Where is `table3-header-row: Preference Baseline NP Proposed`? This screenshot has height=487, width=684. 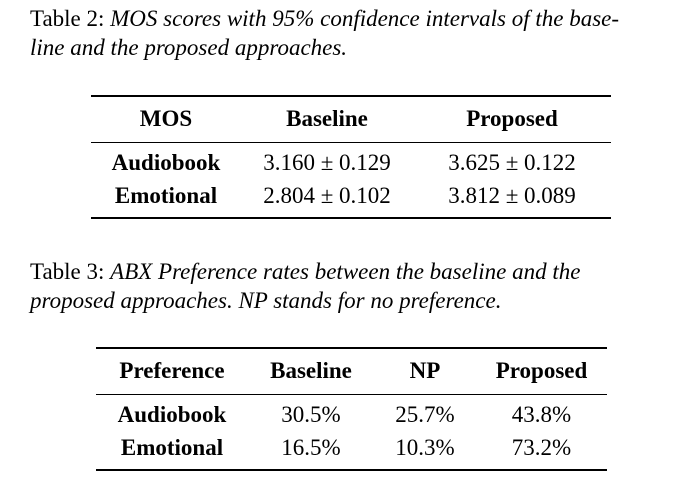 table3-header-row: Preference Baseline NP Proposed is located at coordinates (351, 371).